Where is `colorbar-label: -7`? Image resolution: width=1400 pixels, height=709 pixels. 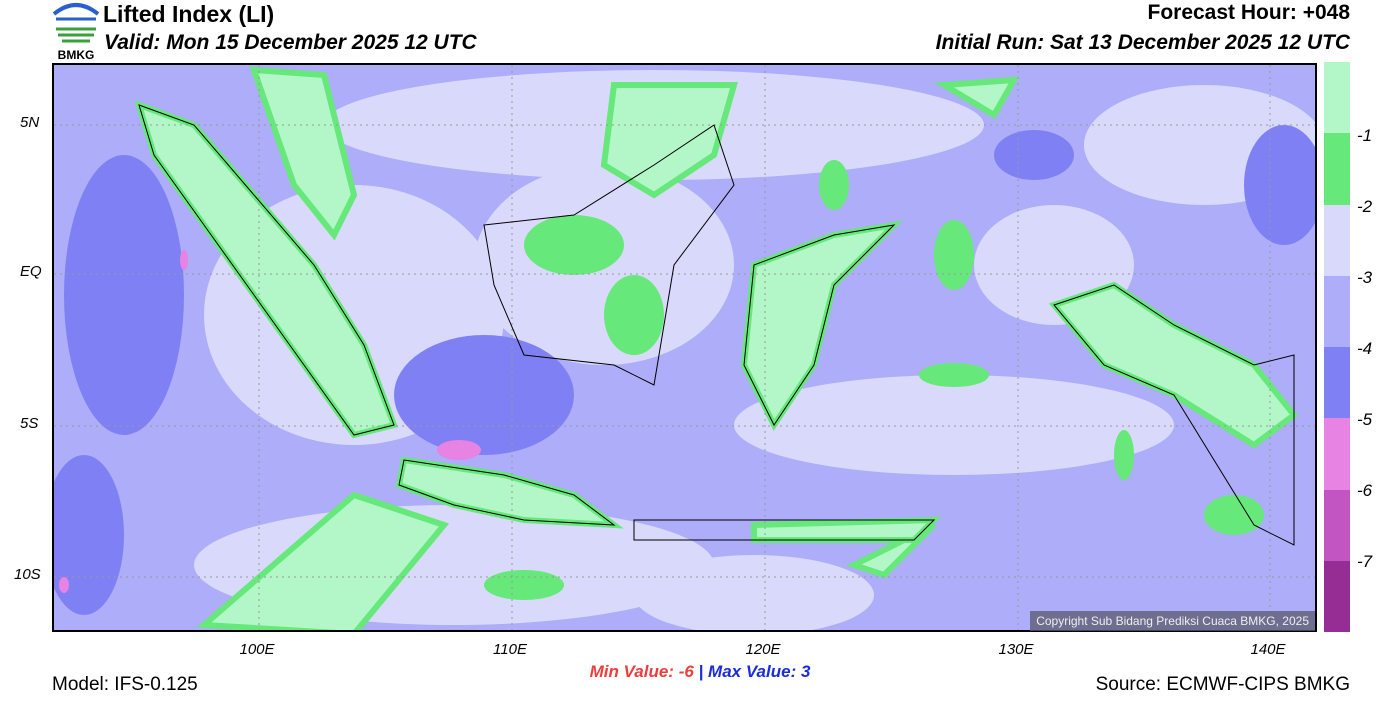 colorbar-label: -7 is located at coordinates (1365, 561).